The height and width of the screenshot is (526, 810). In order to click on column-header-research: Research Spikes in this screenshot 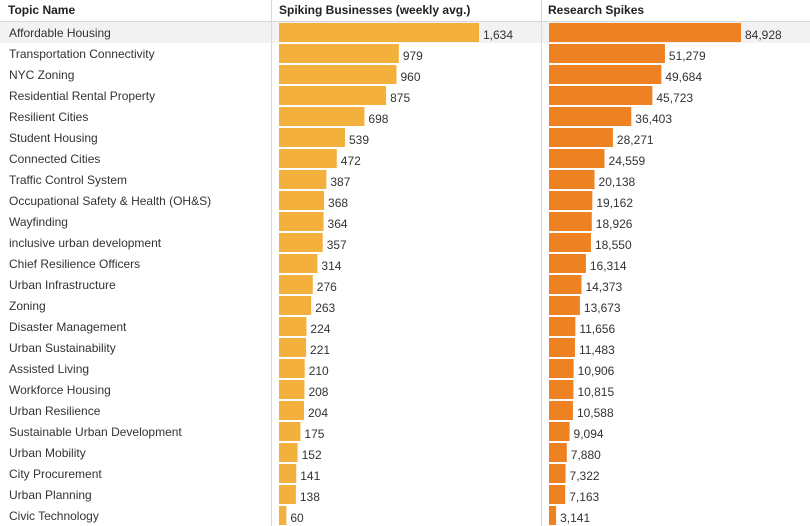, I will do `click(596, 10)`.